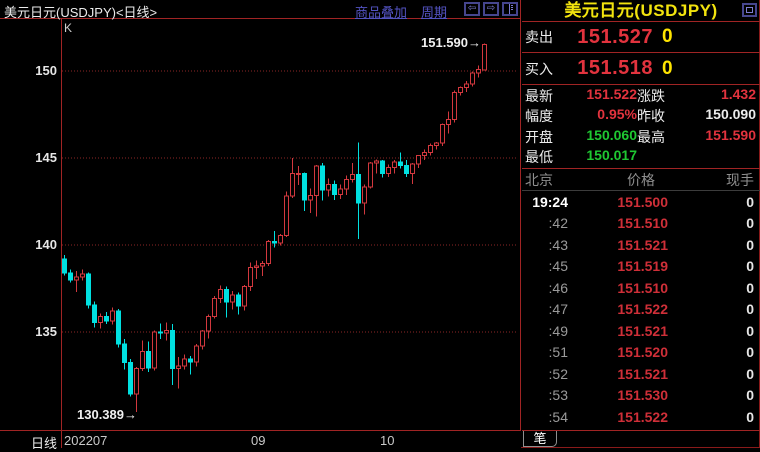 Image resolution: width=760 pixels, height=452 pixels. Describe the element at coordinates (491, 9) in the screenshot. I see `nav-forward-icon: ⇨` at that location.